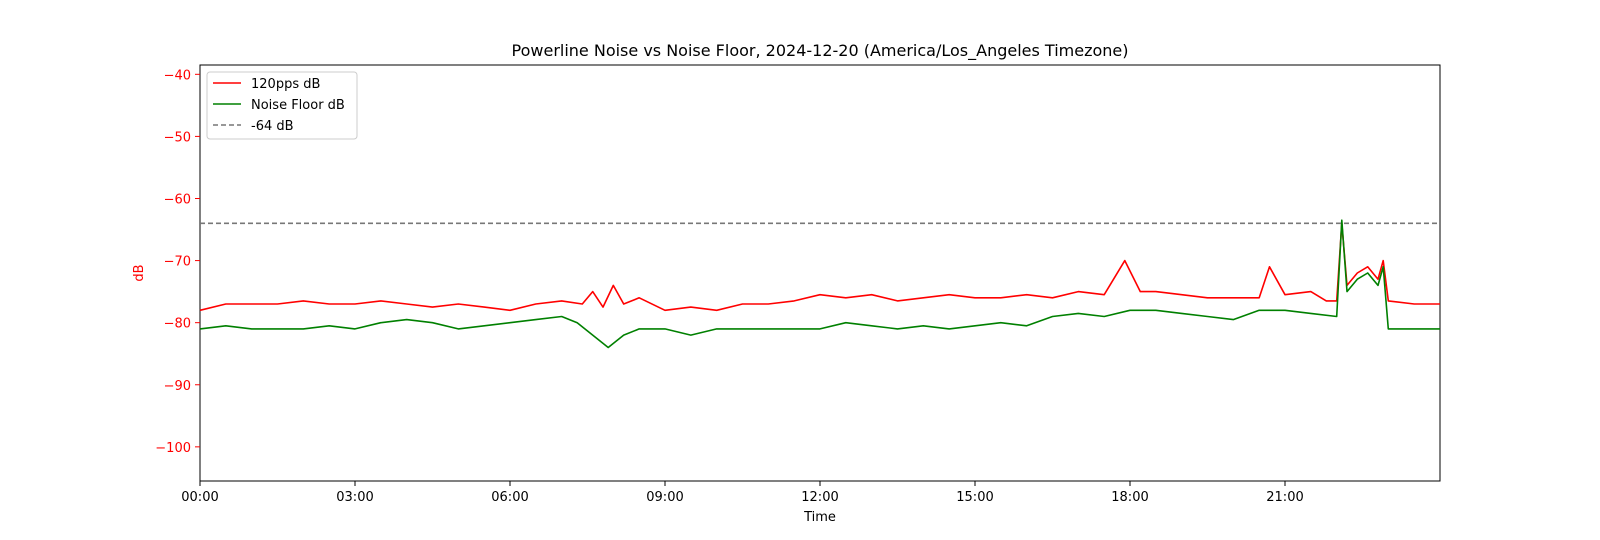 The width and height of the screenshot is (1600, 540). What do you see at coordinates (177, 137) in the screenshot?
I see `y-tick-label: −50` at bounding box center [177, 137].